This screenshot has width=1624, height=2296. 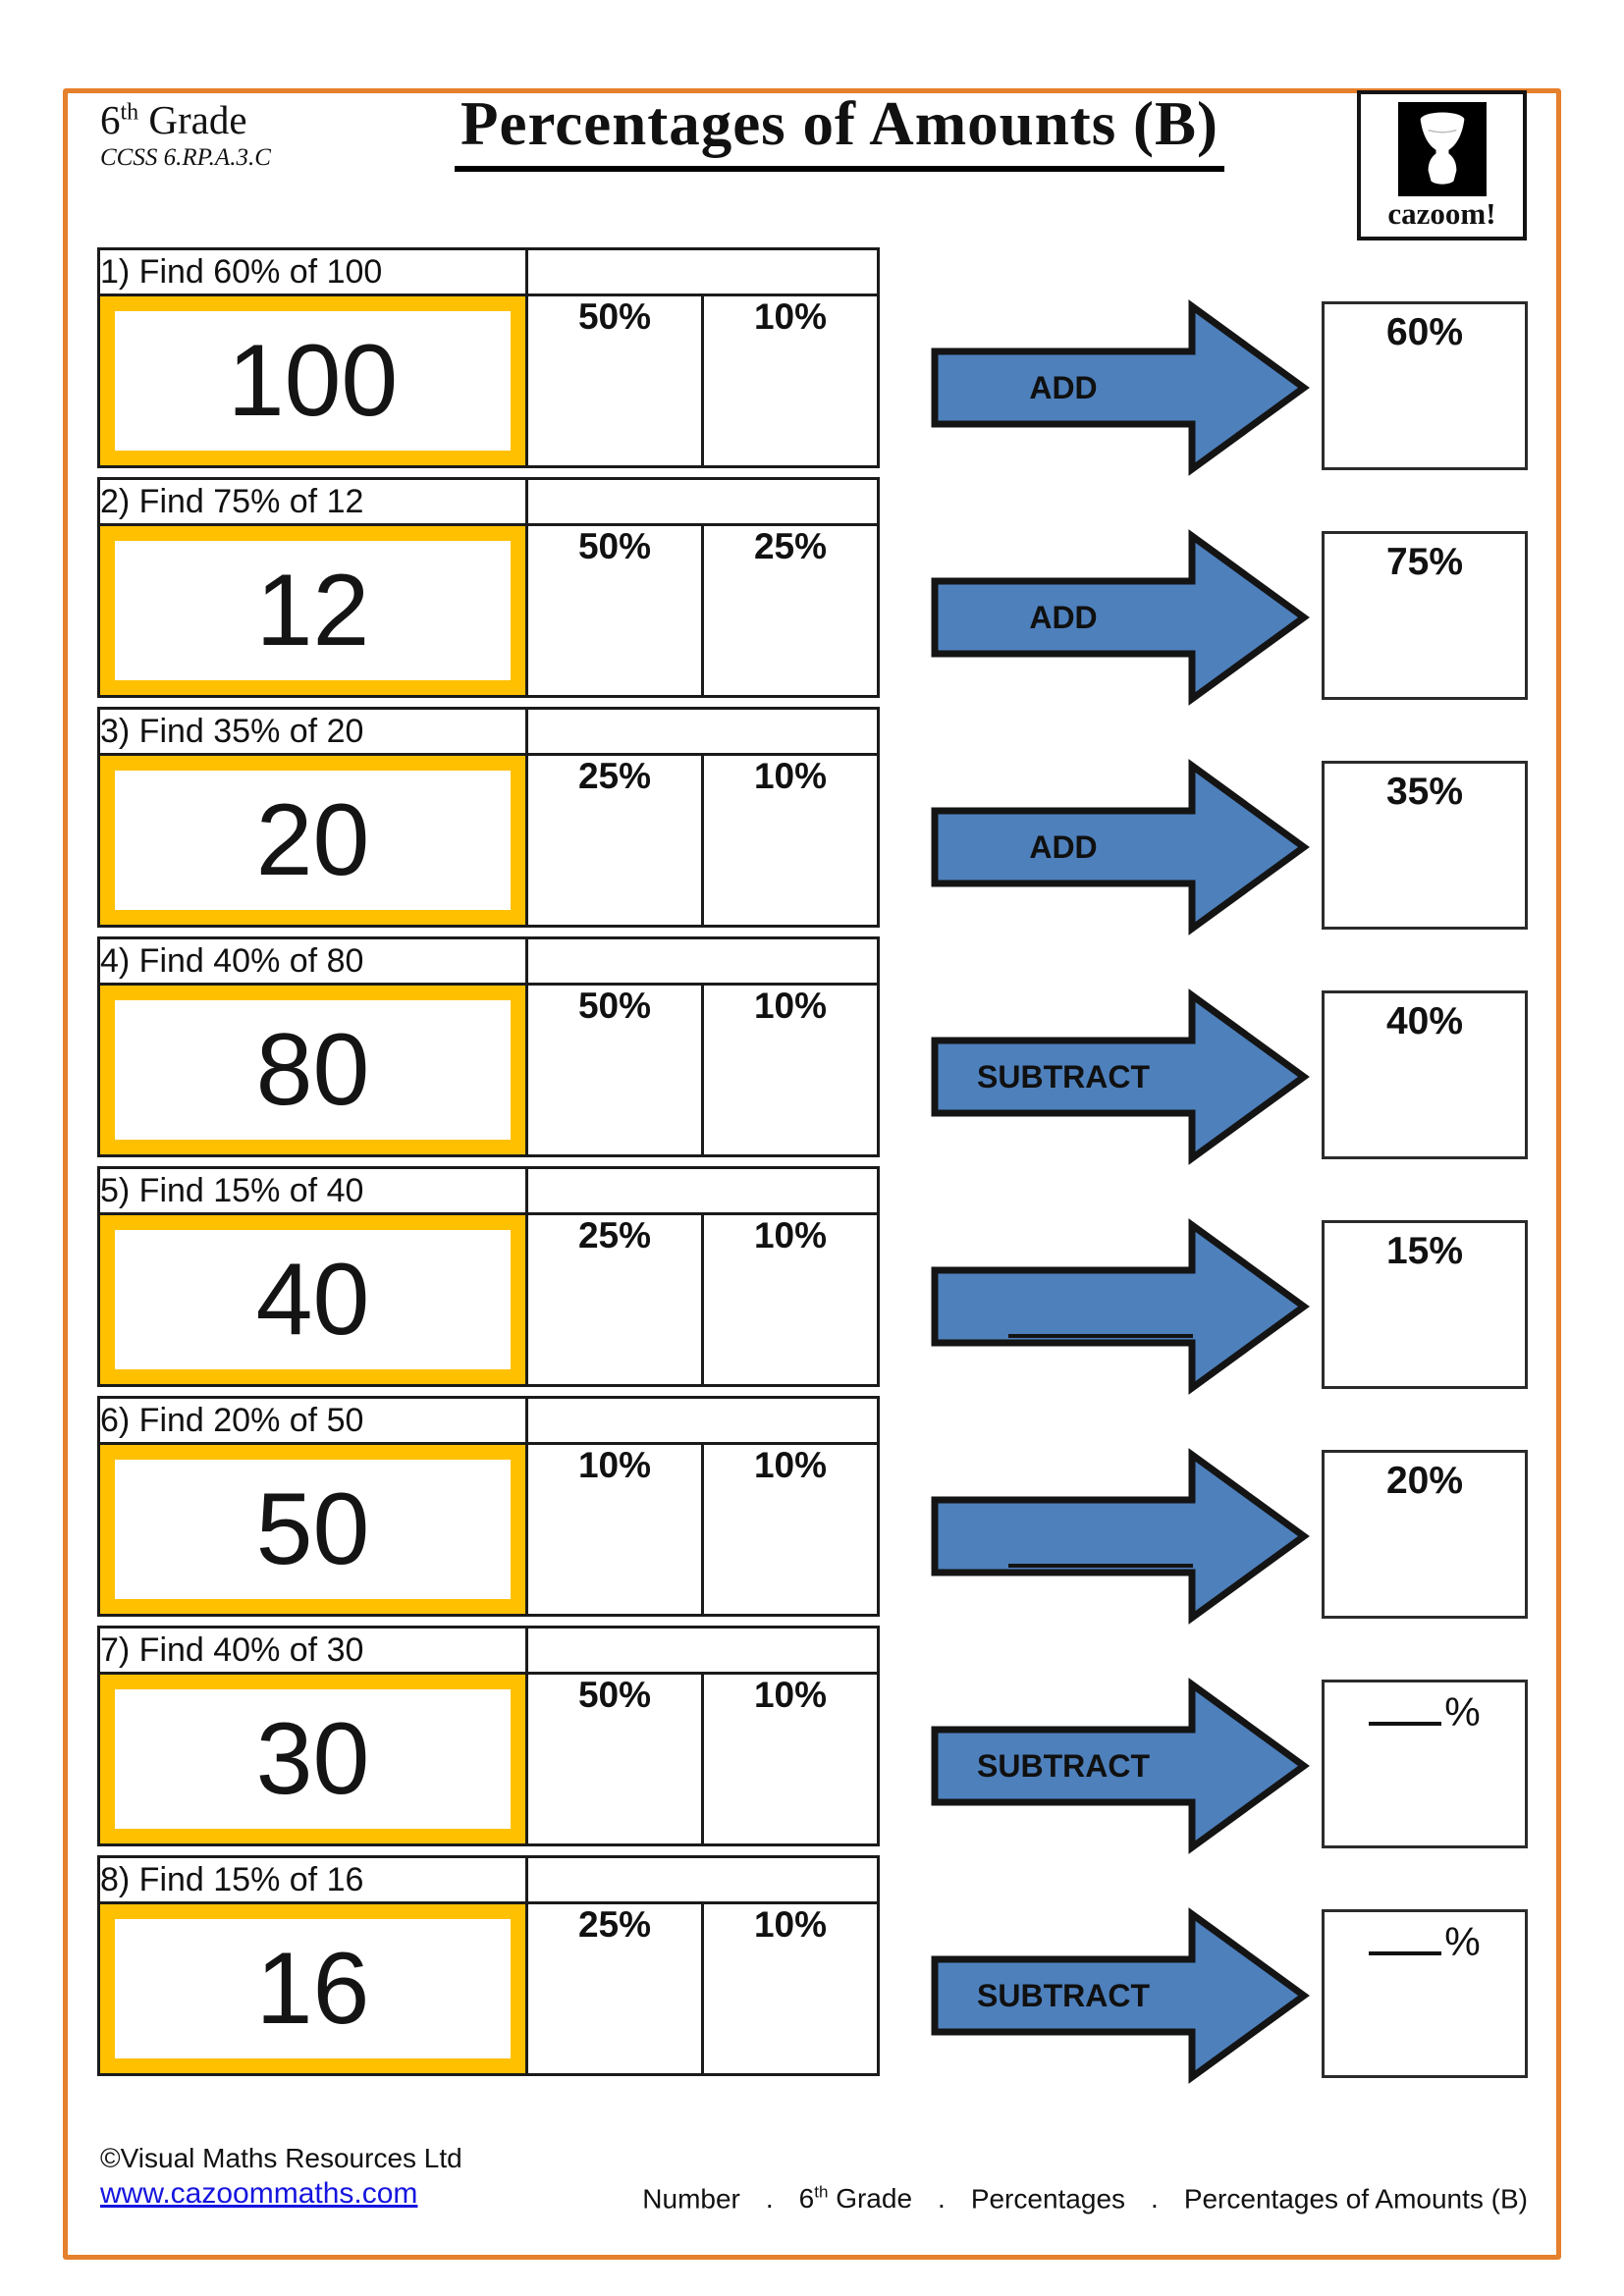 What do you see at coordinates (1425, 1305) in the screenshot?
I see `result-box: 15%` at bounding box center [1425, 1305].